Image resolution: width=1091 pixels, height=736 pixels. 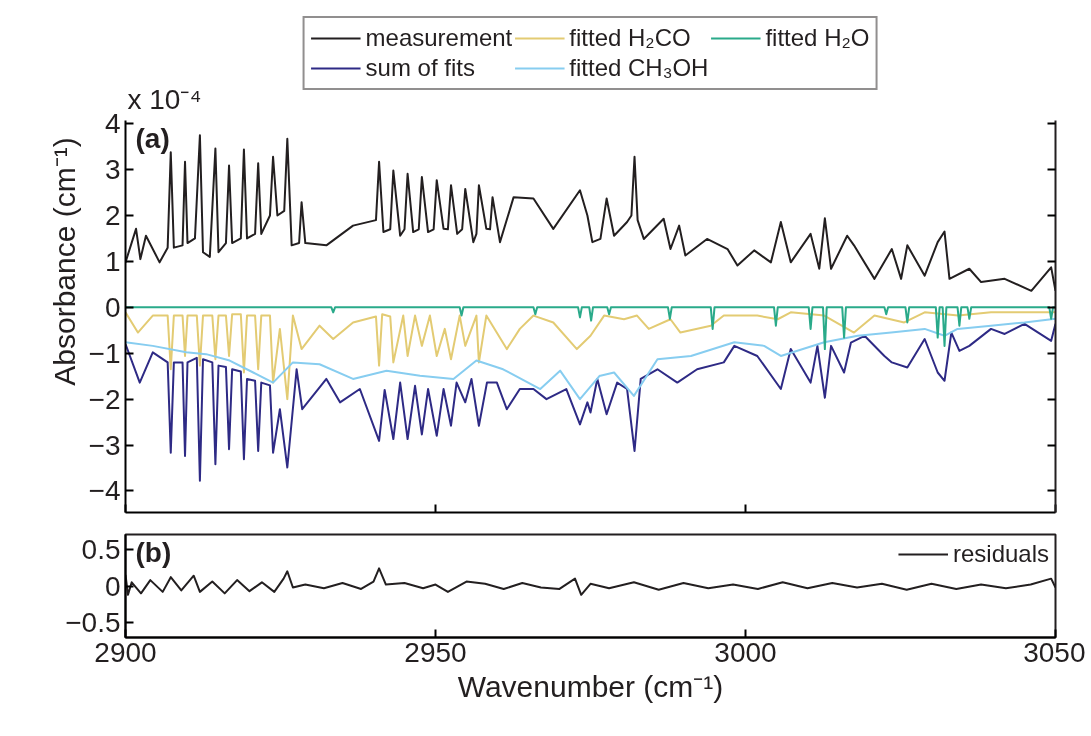 I want to click on y-tick-label: 1, so click(x=112, y=261).